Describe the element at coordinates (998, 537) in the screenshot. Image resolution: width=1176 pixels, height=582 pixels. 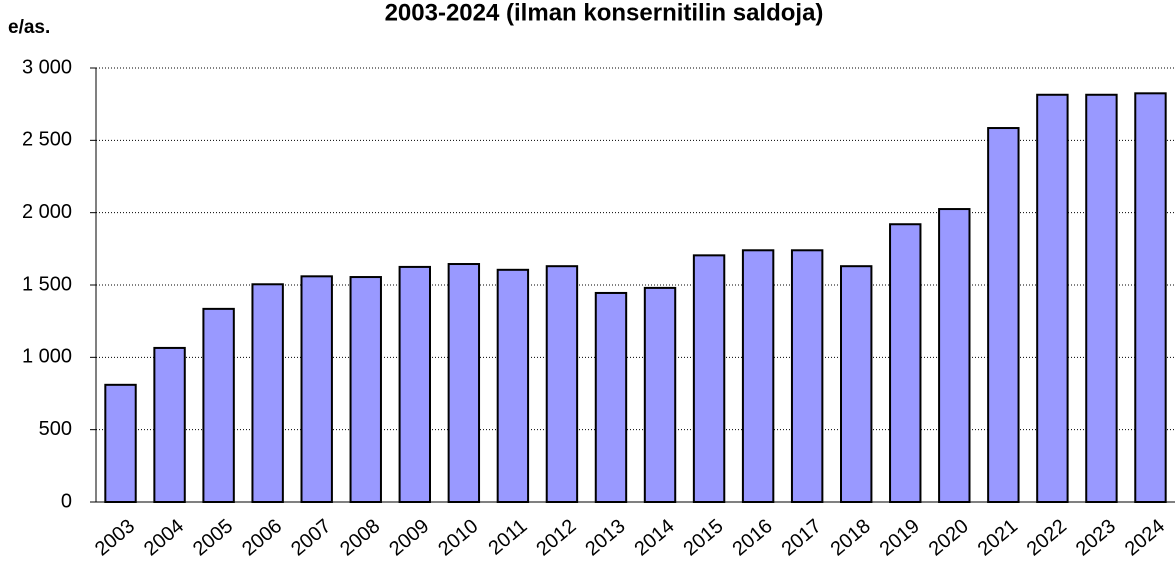
I see `x-tick-label: 2021` at that location.